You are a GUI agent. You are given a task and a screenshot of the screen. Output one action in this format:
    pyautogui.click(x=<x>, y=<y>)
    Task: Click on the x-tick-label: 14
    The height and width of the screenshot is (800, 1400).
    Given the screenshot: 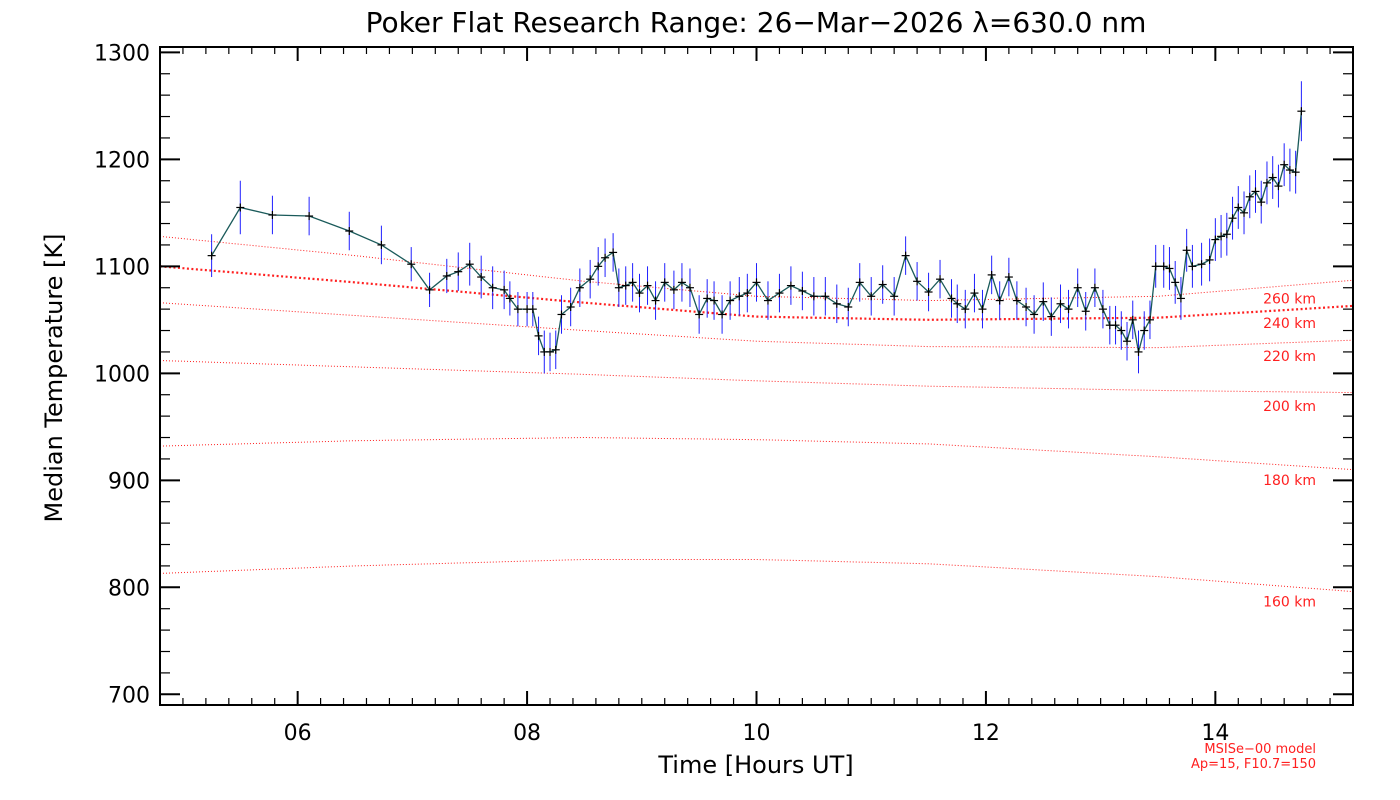 What is the action you would take?
    pyautogui.click(x=1215, y=733)
    